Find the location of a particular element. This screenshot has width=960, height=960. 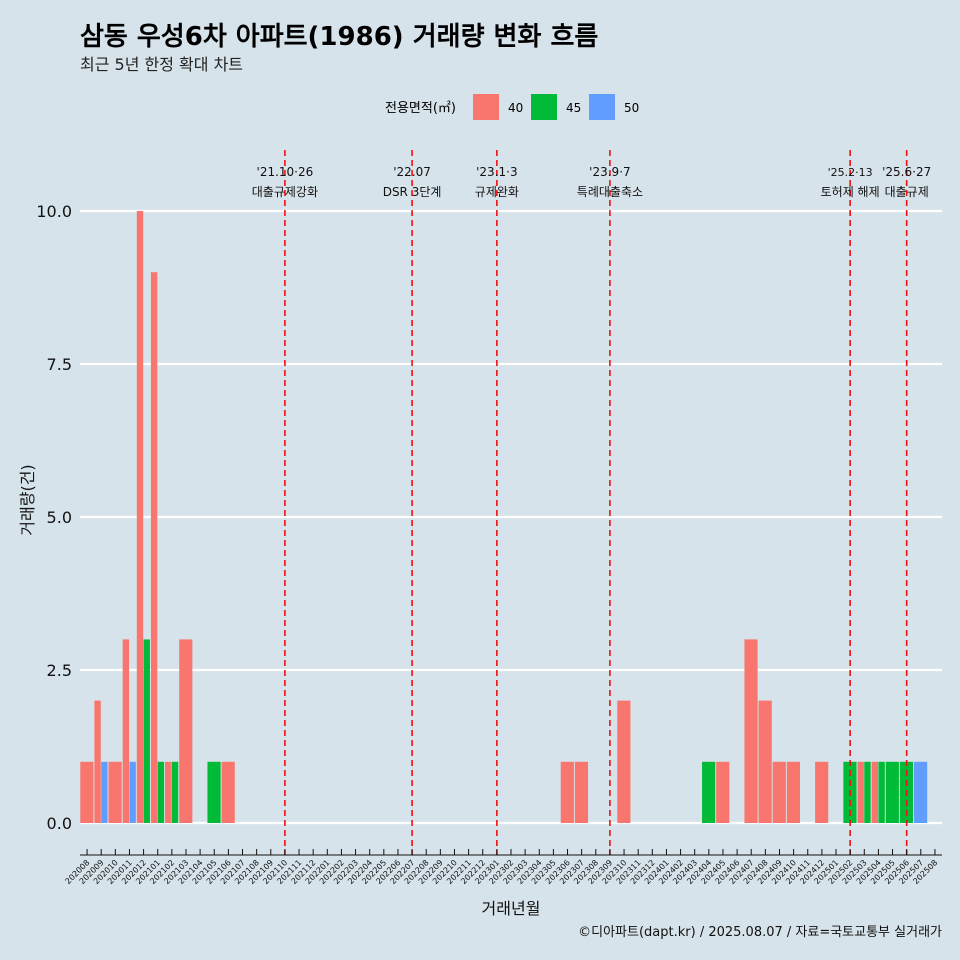

event-date: '21.10·26 is located at coordinates (285, 172).